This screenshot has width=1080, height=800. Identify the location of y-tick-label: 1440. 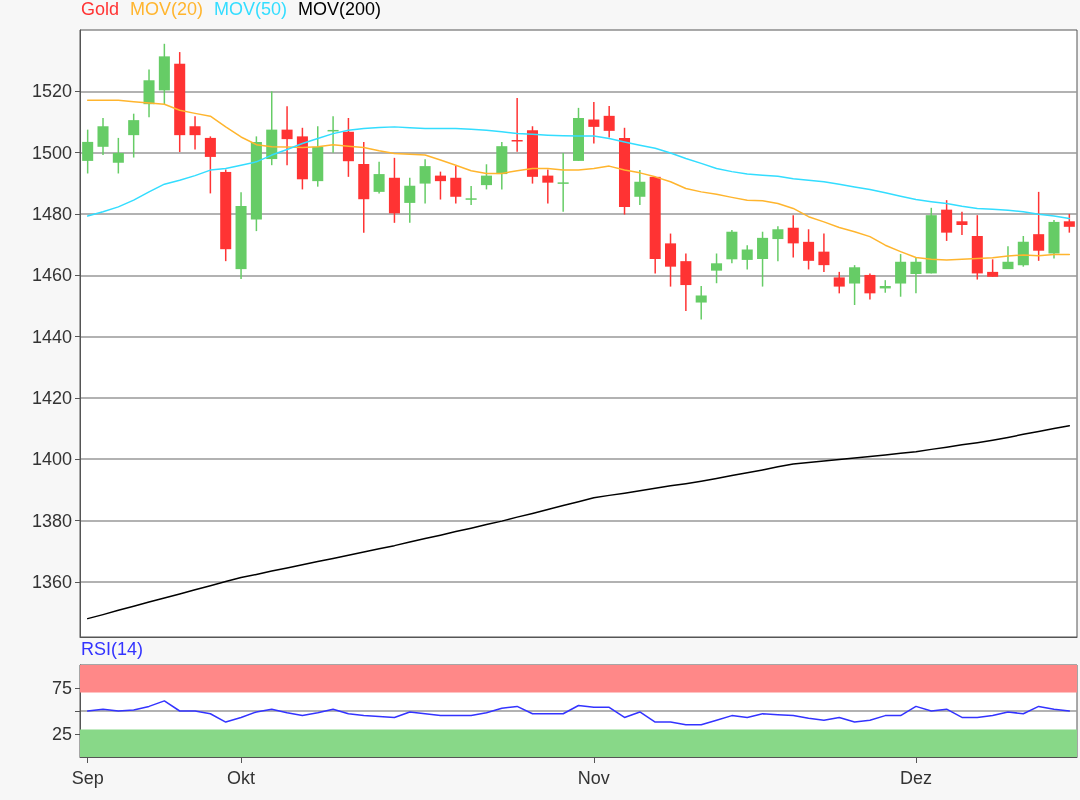
(51, 336).